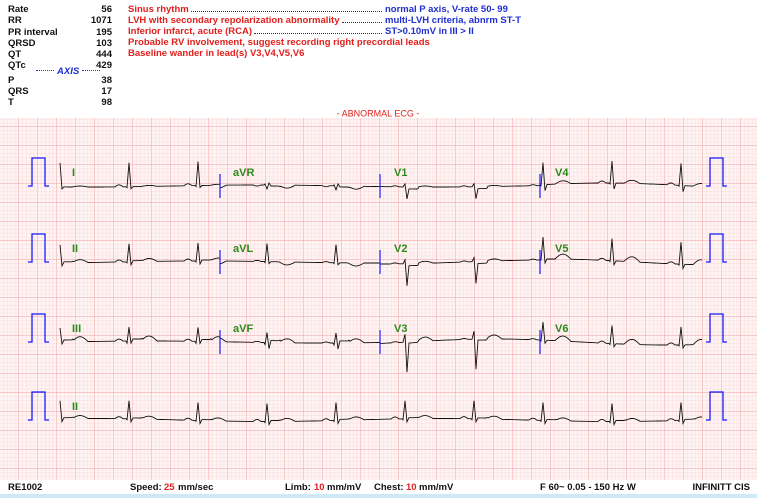  What do you see at coordinates (25, 487) in the screenshot?
I see `footer-text: RE1002` at bounding box center [25, 487].